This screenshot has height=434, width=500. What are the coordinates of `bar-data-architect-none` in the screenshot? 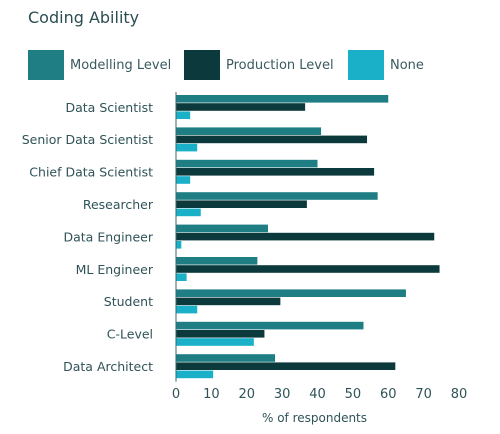 It's located at (195, 374).